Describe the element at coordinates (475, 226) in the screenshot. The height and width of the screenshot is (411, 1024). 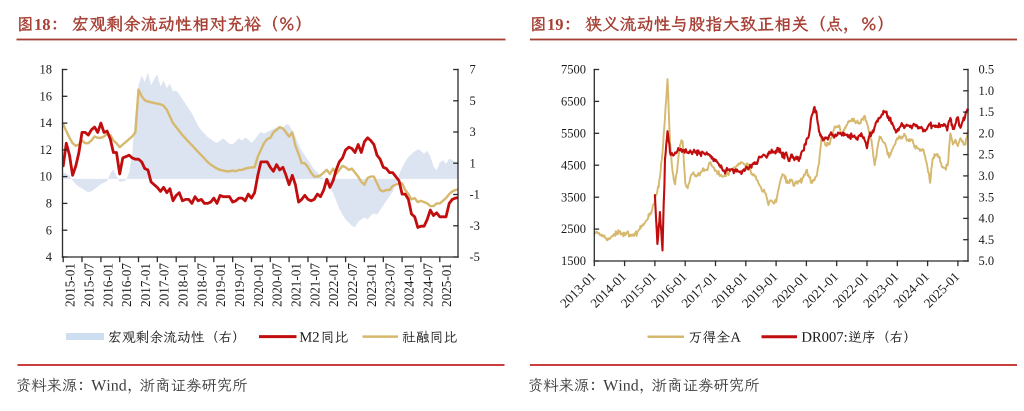
I see `svg-text: -3` at that location.